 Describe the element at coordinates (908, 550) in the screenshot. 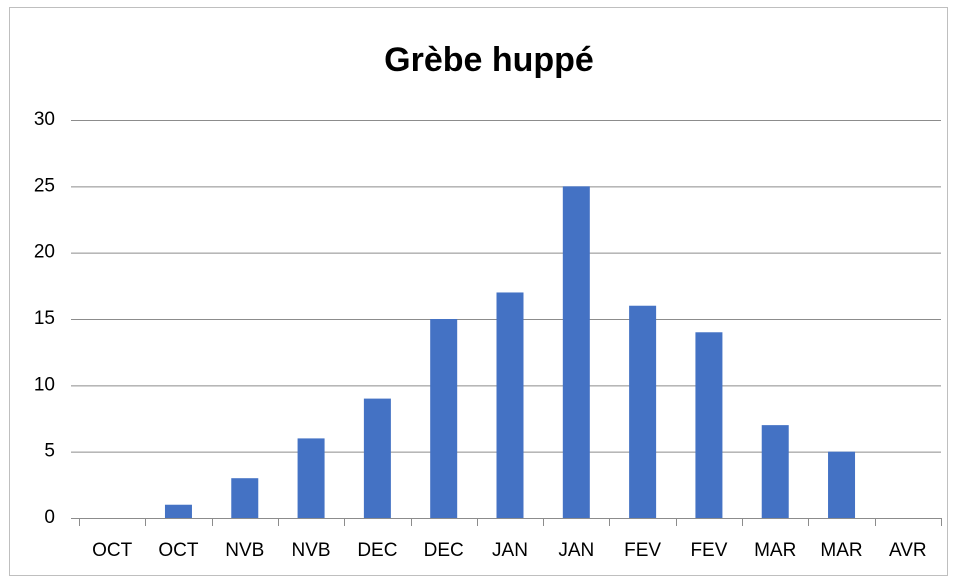

I see `x-tick-label: AVR` at that location.